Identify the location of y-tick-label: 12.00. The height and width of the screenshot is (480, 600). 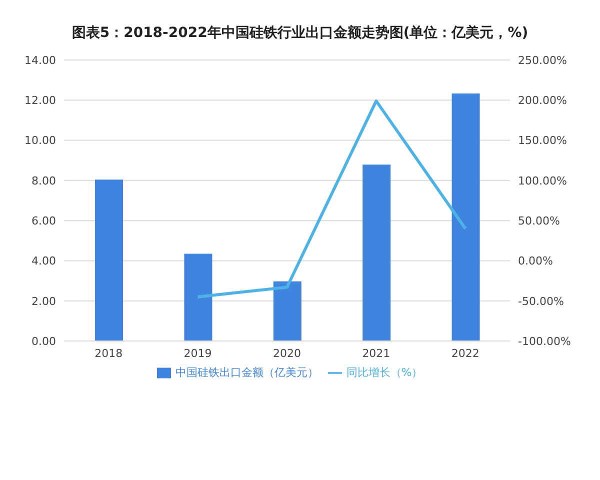
(40, 101).